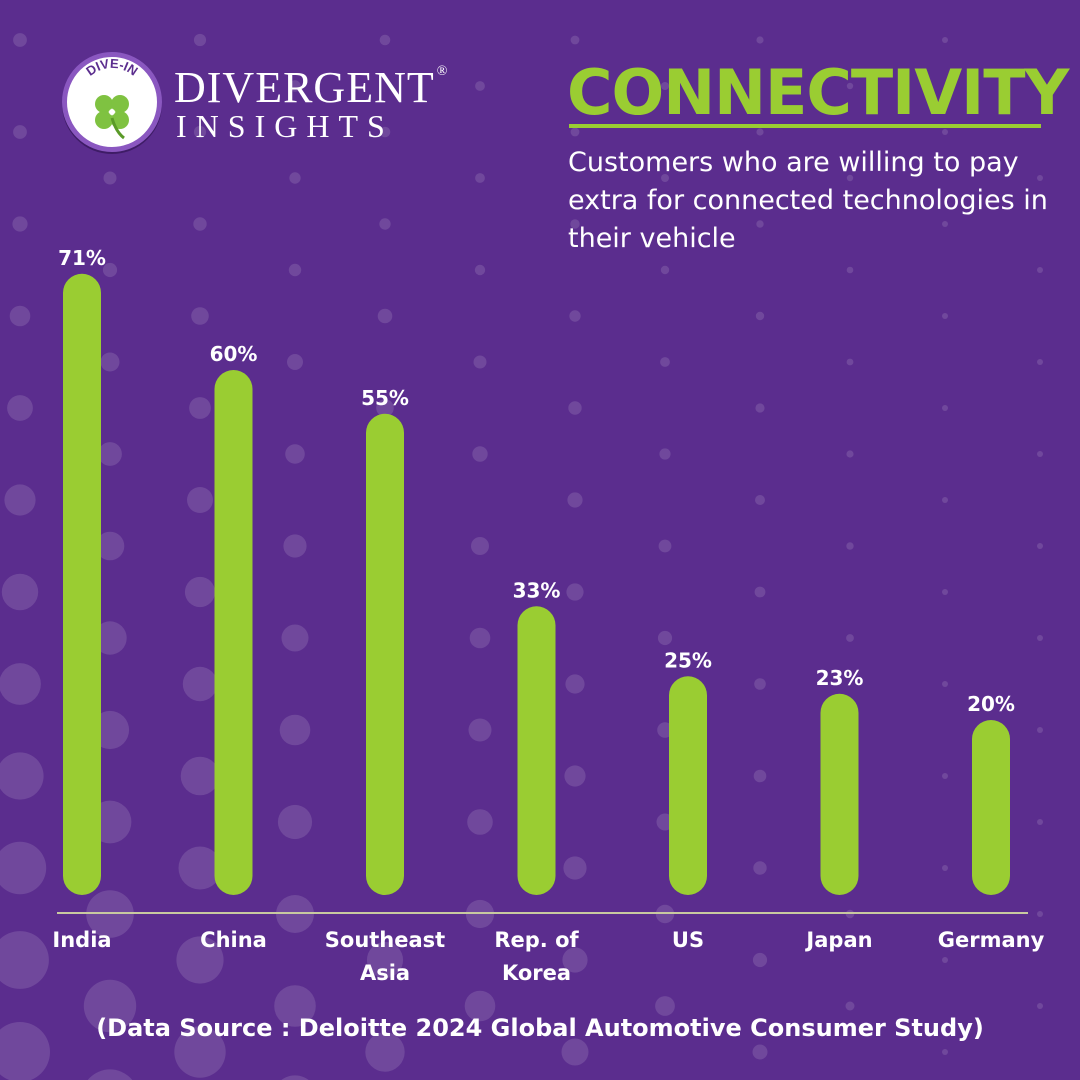 Image resolution: width=1080 pixels, height=1080 pixels. I want to click on bar-value-label: 71%, so click(82, 258).